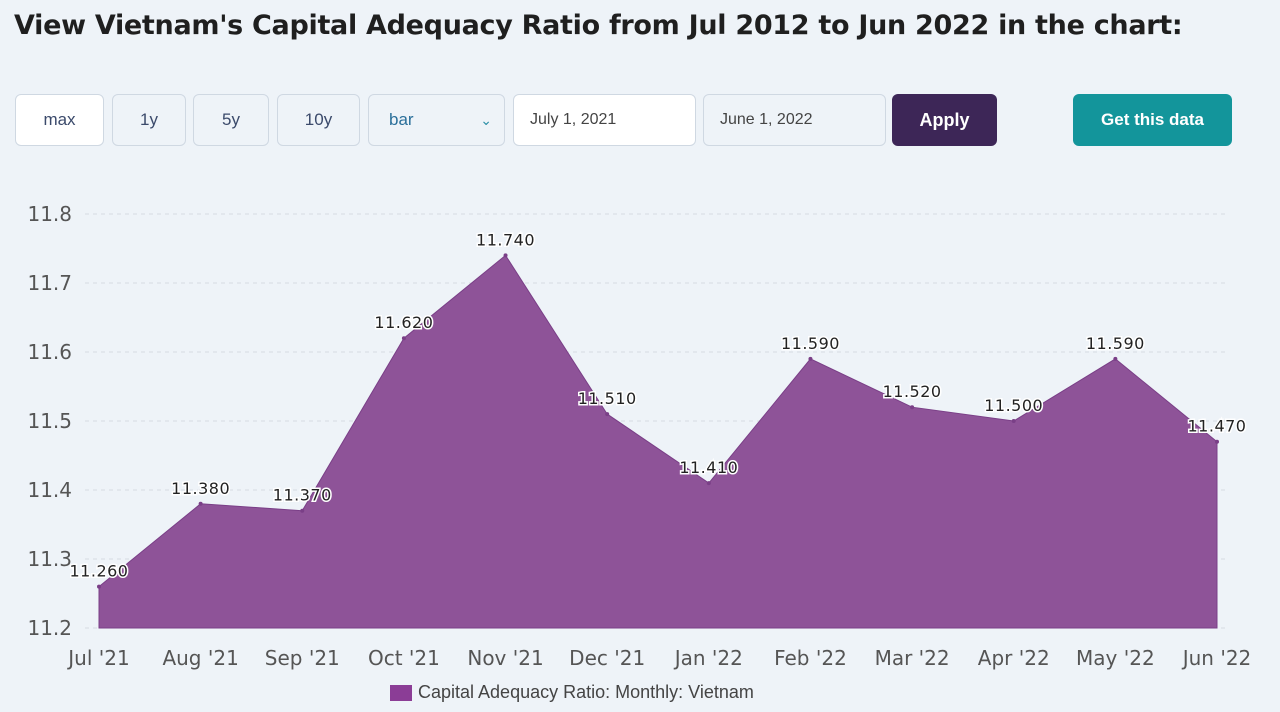 Image resolution: width=1280 pixels, height=712 pixels. What do you see at coordinates (97, 658) in the screenshot?
I see `x-tick-label: Jul '21` at bounding box center [97, 658].